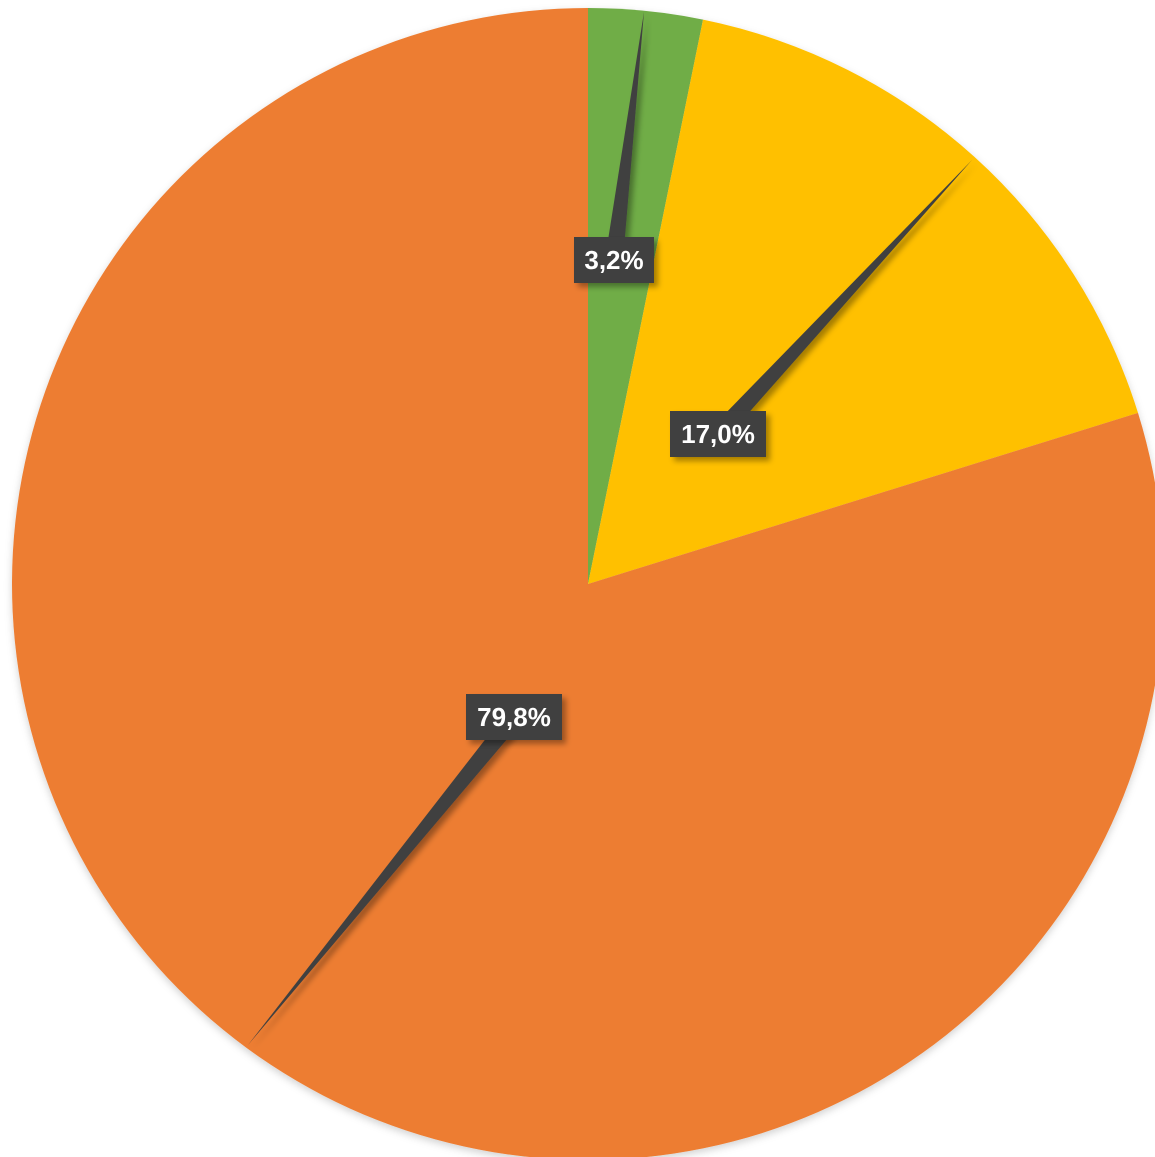 Image resolution: width=1155 pixels, height=1157 pixels. I want to click on data-label-text-2: 17,0%, so click(718, 434).